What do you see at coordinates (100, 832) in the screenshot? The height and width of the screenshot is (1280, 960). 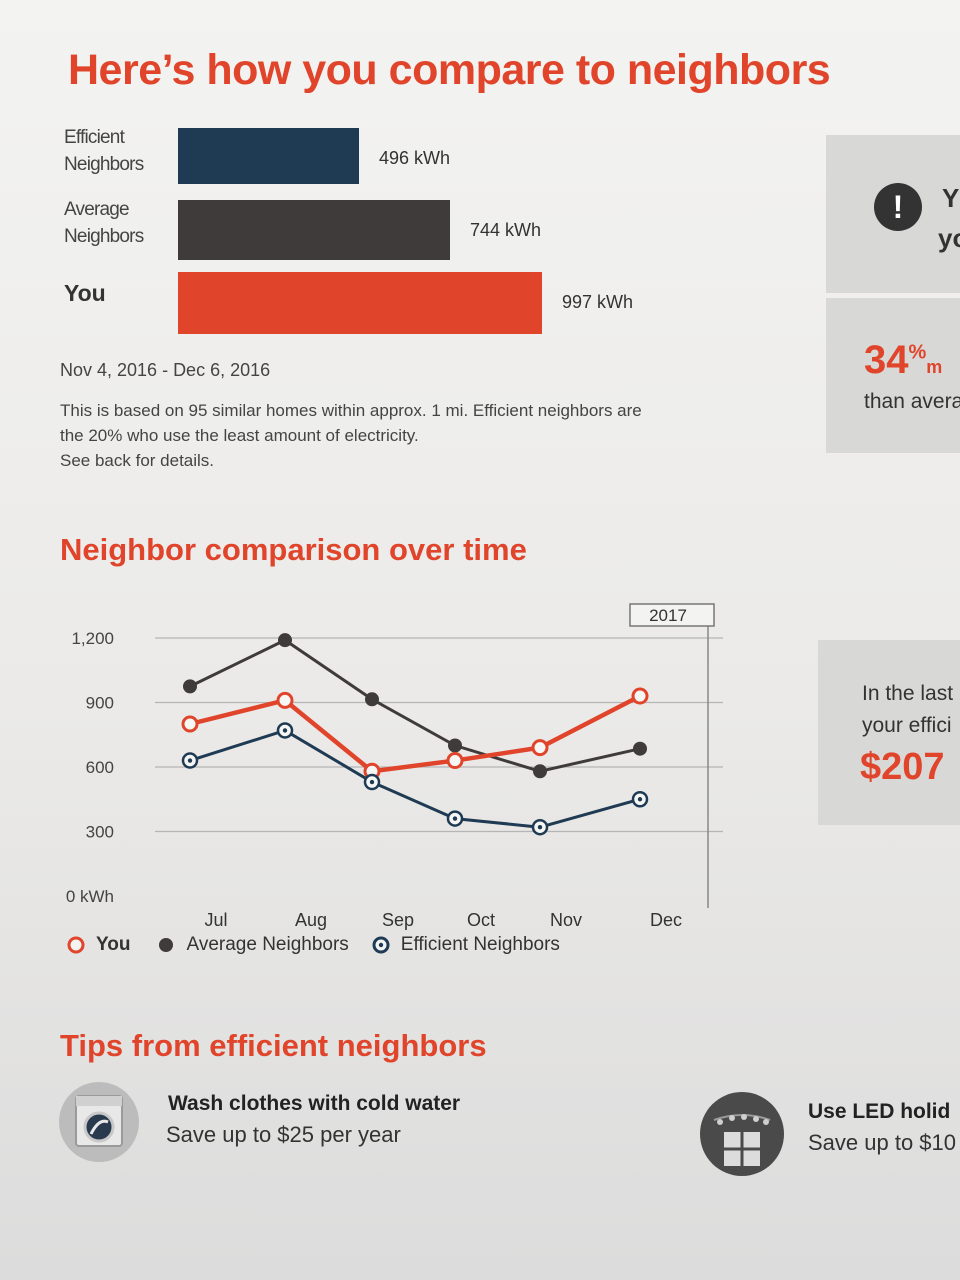 I see `y-tick-label: 300` at bounding box center [100, 832].